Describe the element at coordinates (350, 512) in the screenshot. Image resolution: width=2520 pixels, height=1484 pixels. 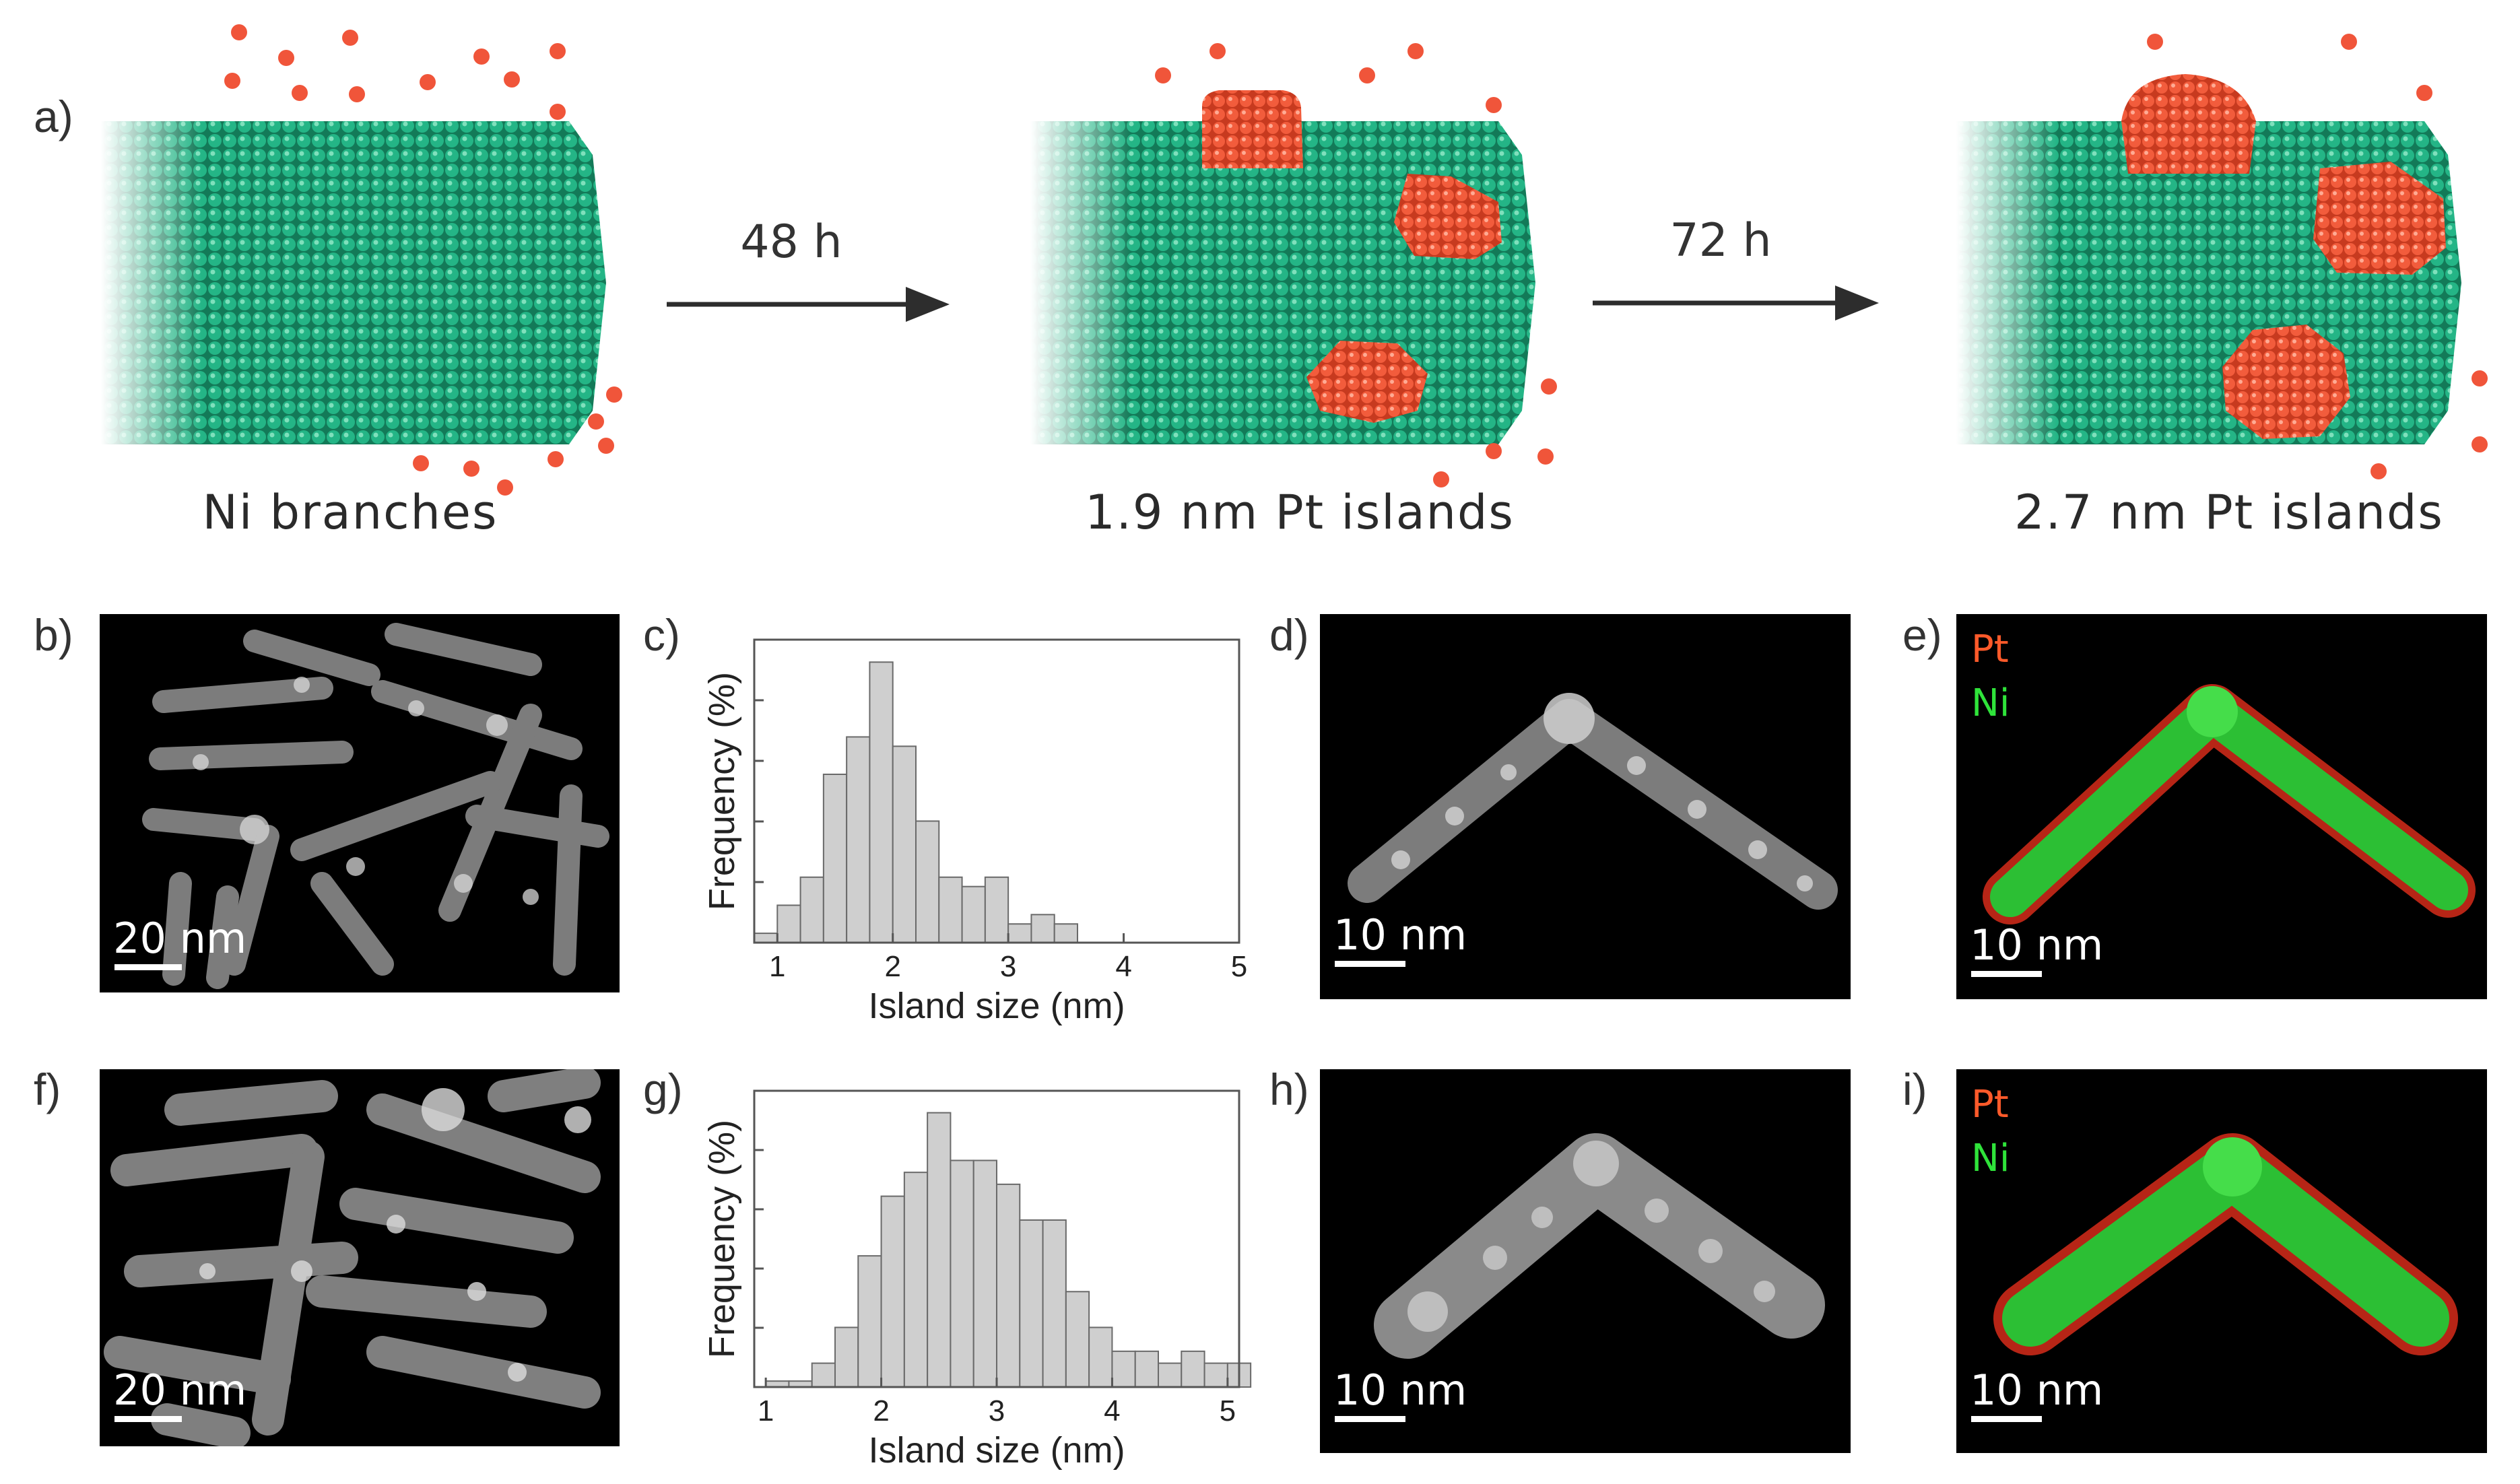
I see `stage-1-caption: Ni branches` at that location.